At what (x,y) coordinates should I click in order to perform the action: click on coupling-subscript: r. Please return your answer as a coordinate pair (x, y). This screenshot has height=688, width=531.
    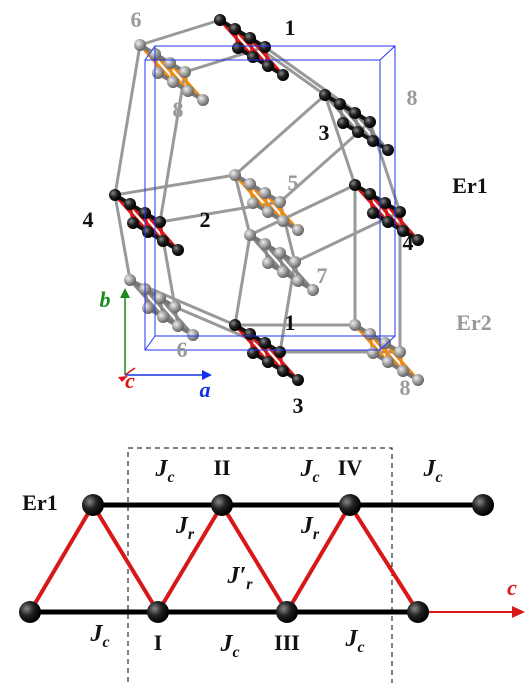
    Looking at the image, I should click on (316, 534).